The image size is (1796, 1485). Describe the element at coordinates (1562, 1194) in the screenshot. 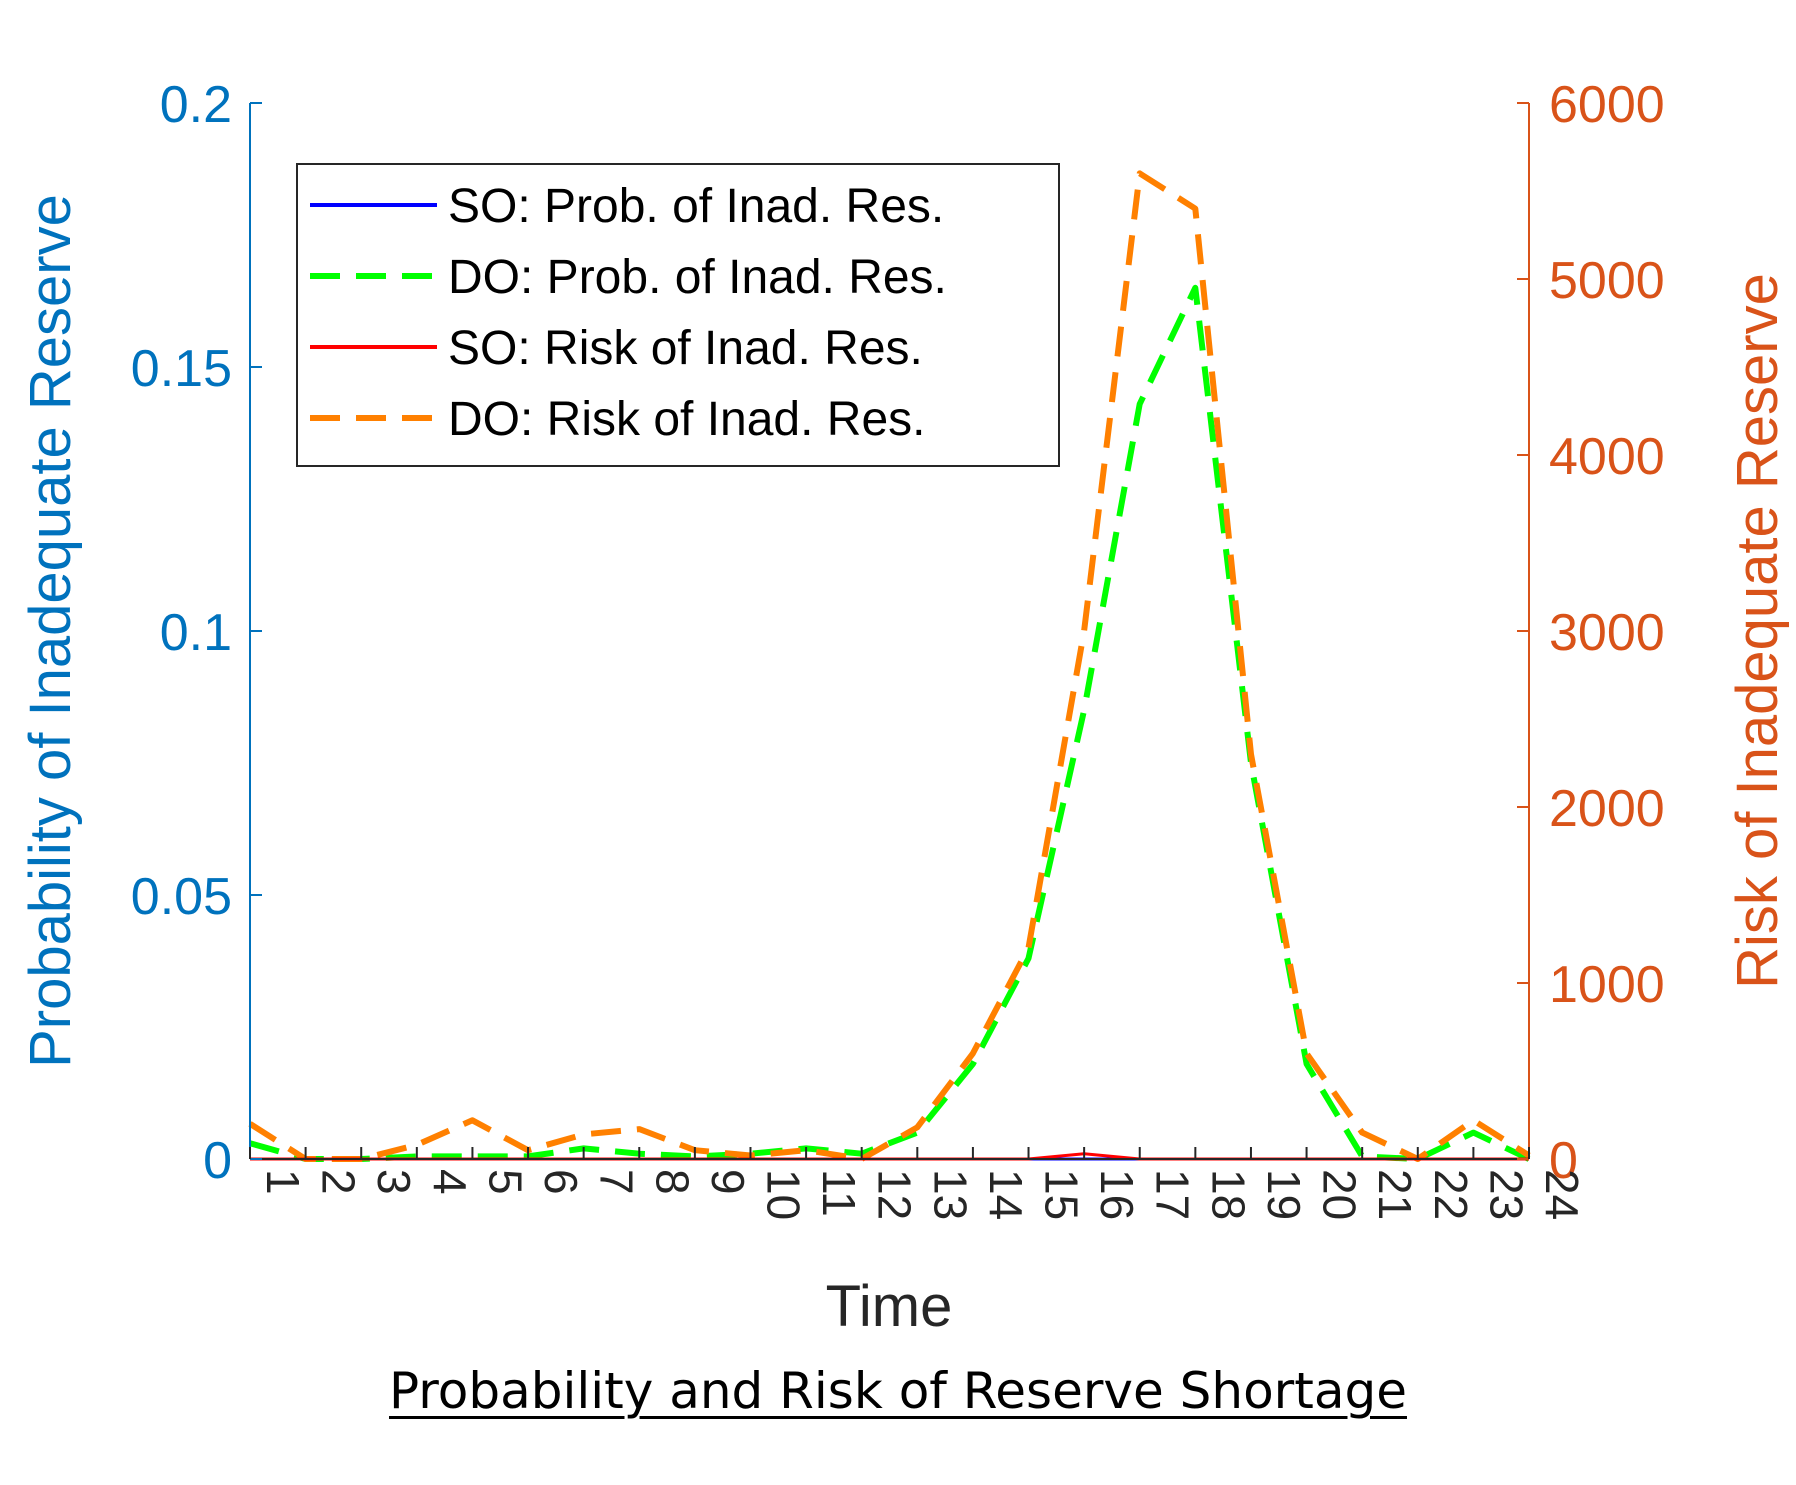

I see `x-tick-label: 24` at that location.